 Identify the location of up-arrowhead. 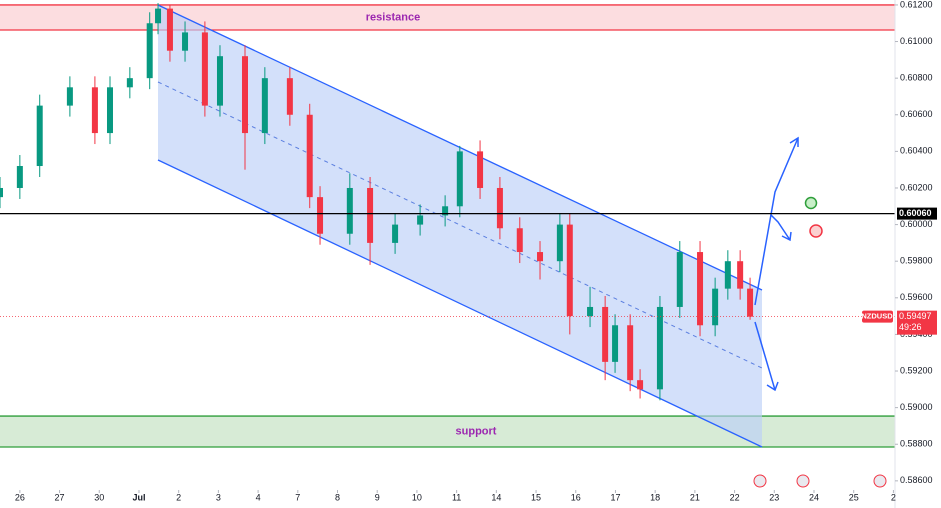
(794, 141).